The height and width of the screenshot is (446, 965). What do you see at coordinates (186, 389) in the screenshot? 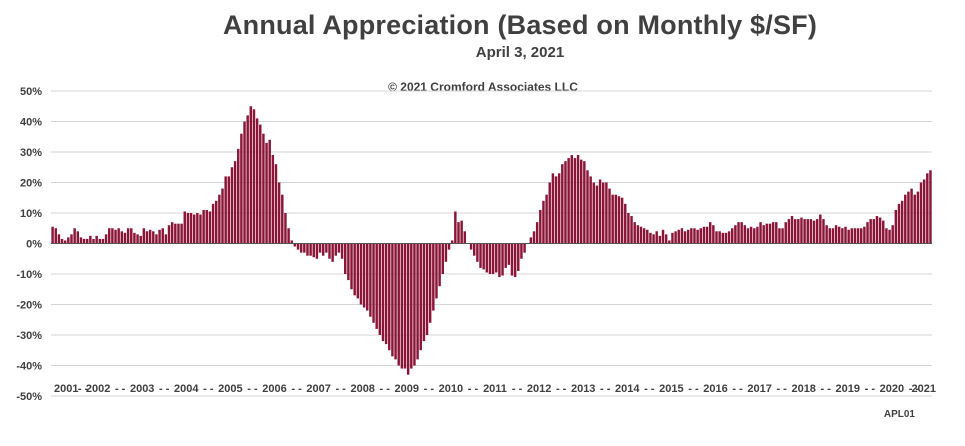
I see `x-tick-label: 2004` at bounding box center [186, 389].